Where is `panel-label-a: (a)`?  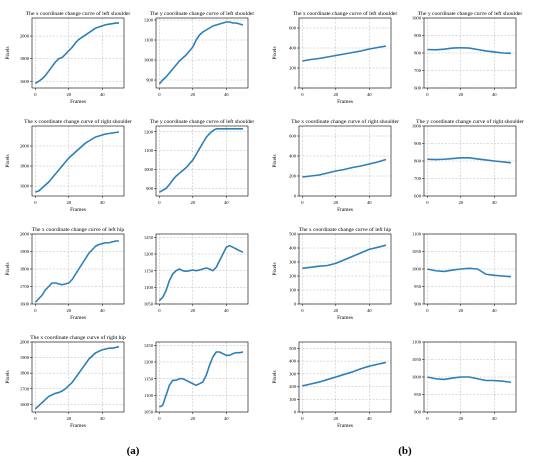
panel-label-a: (a) is located at coordinates (133, 451).